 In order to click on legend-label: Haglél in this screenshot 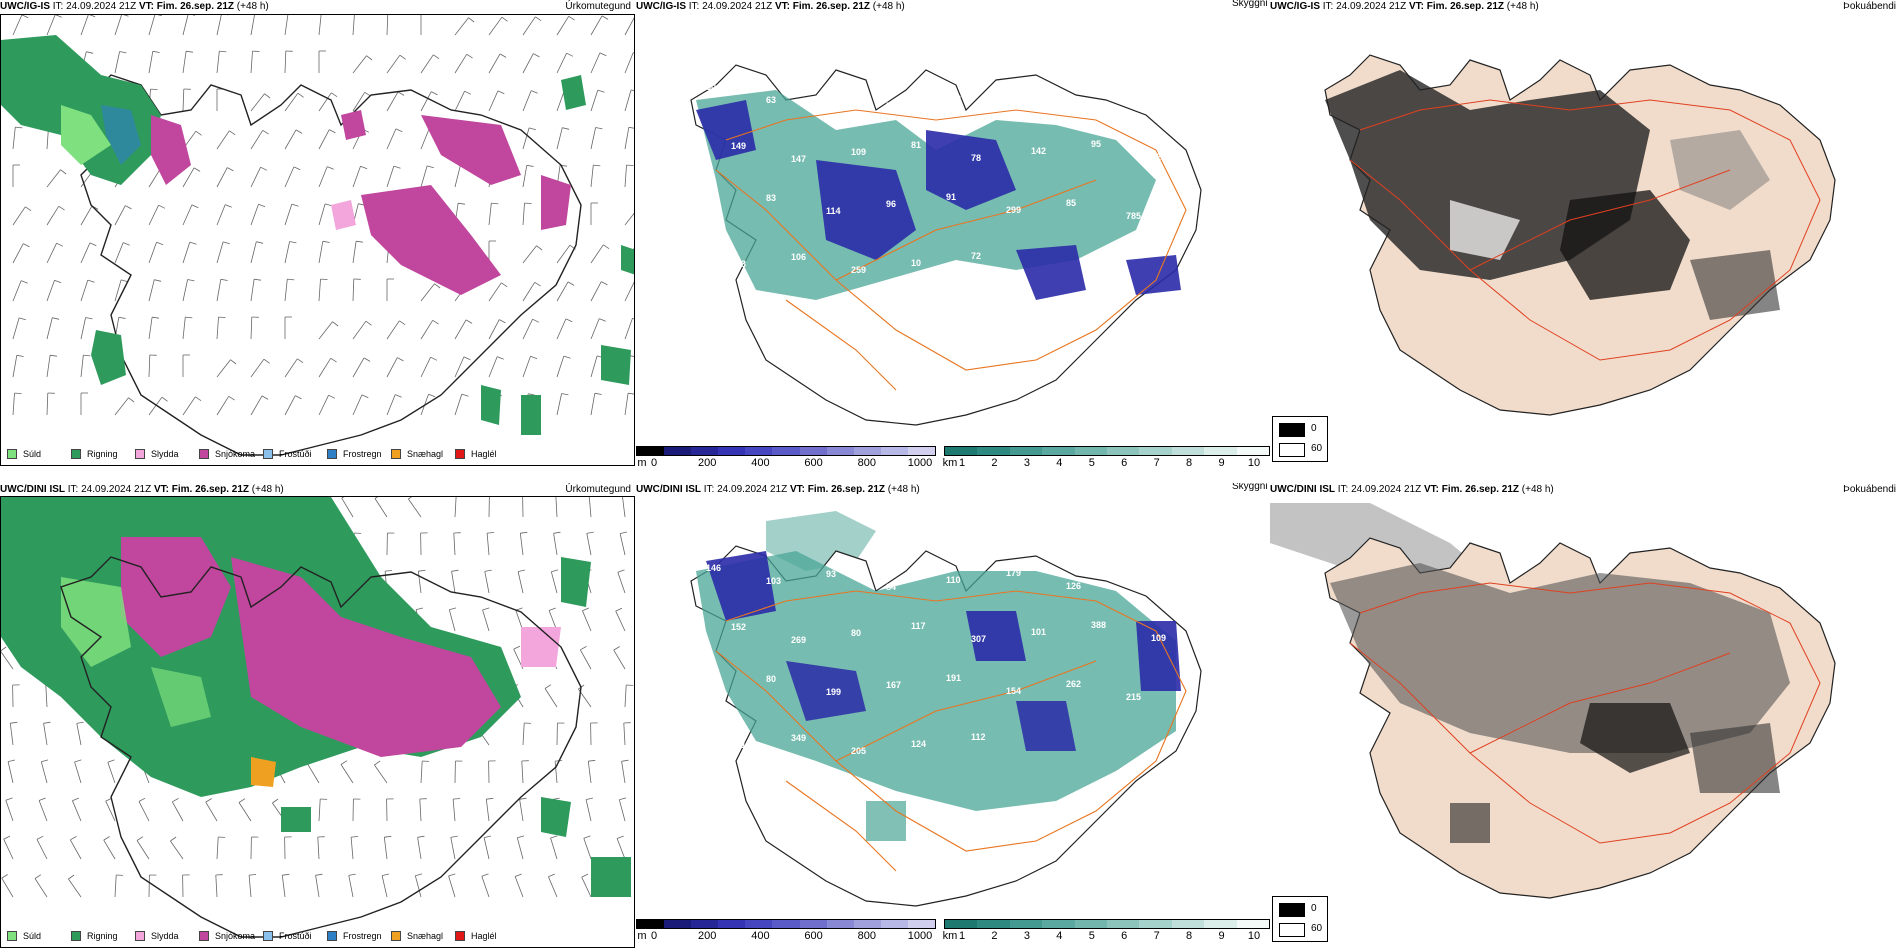, I will do `click(484, 454)`.